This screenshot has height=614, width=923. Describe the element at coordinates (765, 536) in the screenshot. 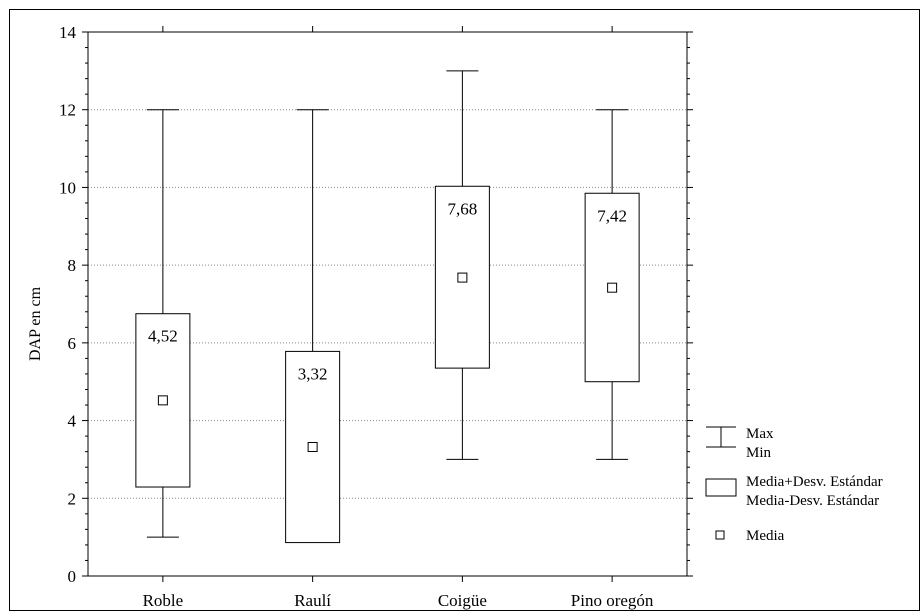

I see `legend-mean-label: Media` at that location.